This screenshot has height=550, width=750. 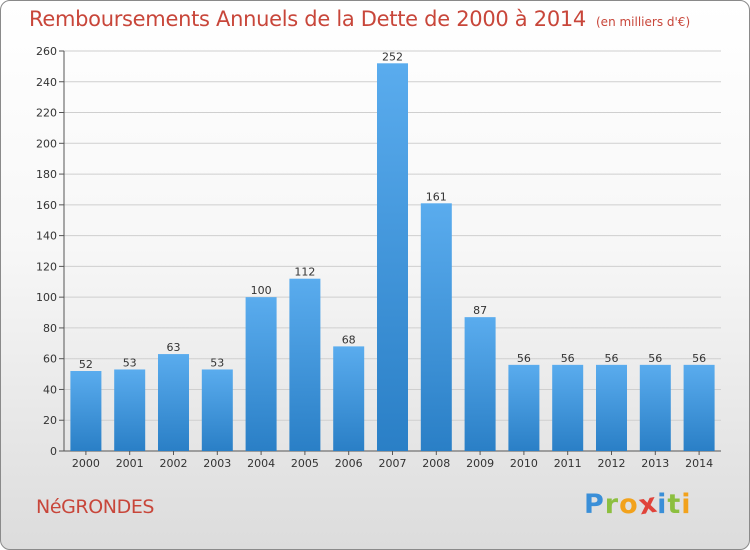 What do you see at coordinates (130, 463) in the screenshot?
I see `x-tick-label: 2001` at bounding box center [130, 463].